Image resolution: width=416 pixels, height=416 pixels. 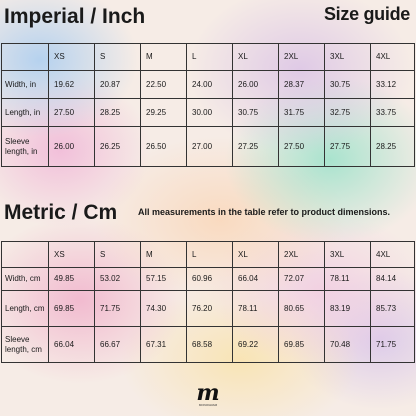 I want to click on table-cell: 26.50, so click(x=163, y=146).